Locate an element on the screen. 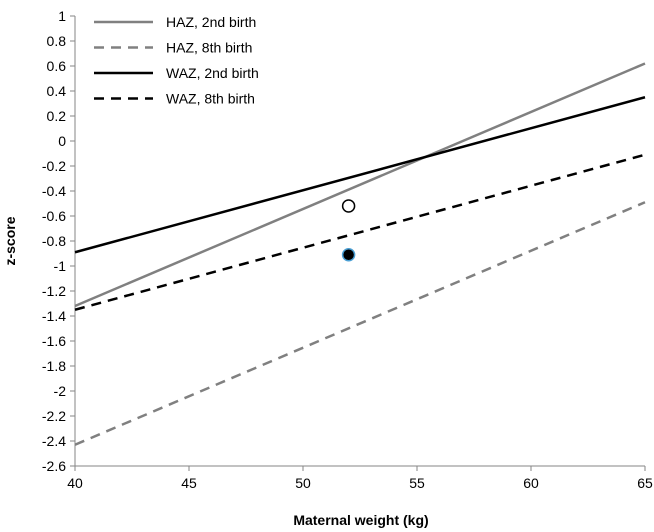 The height and width of the screenshot is (532, 654). x-axis-title: Maternal weight (kg) is located at coordinates (360, 520).